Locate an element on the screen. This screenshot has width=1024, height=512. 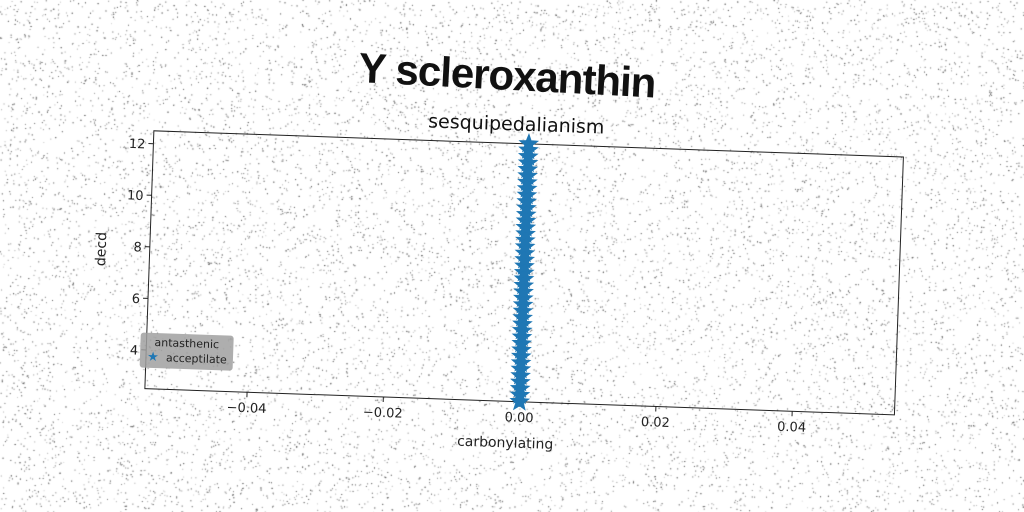
y-tick-label: 12 is located at coordinates (137, 145).